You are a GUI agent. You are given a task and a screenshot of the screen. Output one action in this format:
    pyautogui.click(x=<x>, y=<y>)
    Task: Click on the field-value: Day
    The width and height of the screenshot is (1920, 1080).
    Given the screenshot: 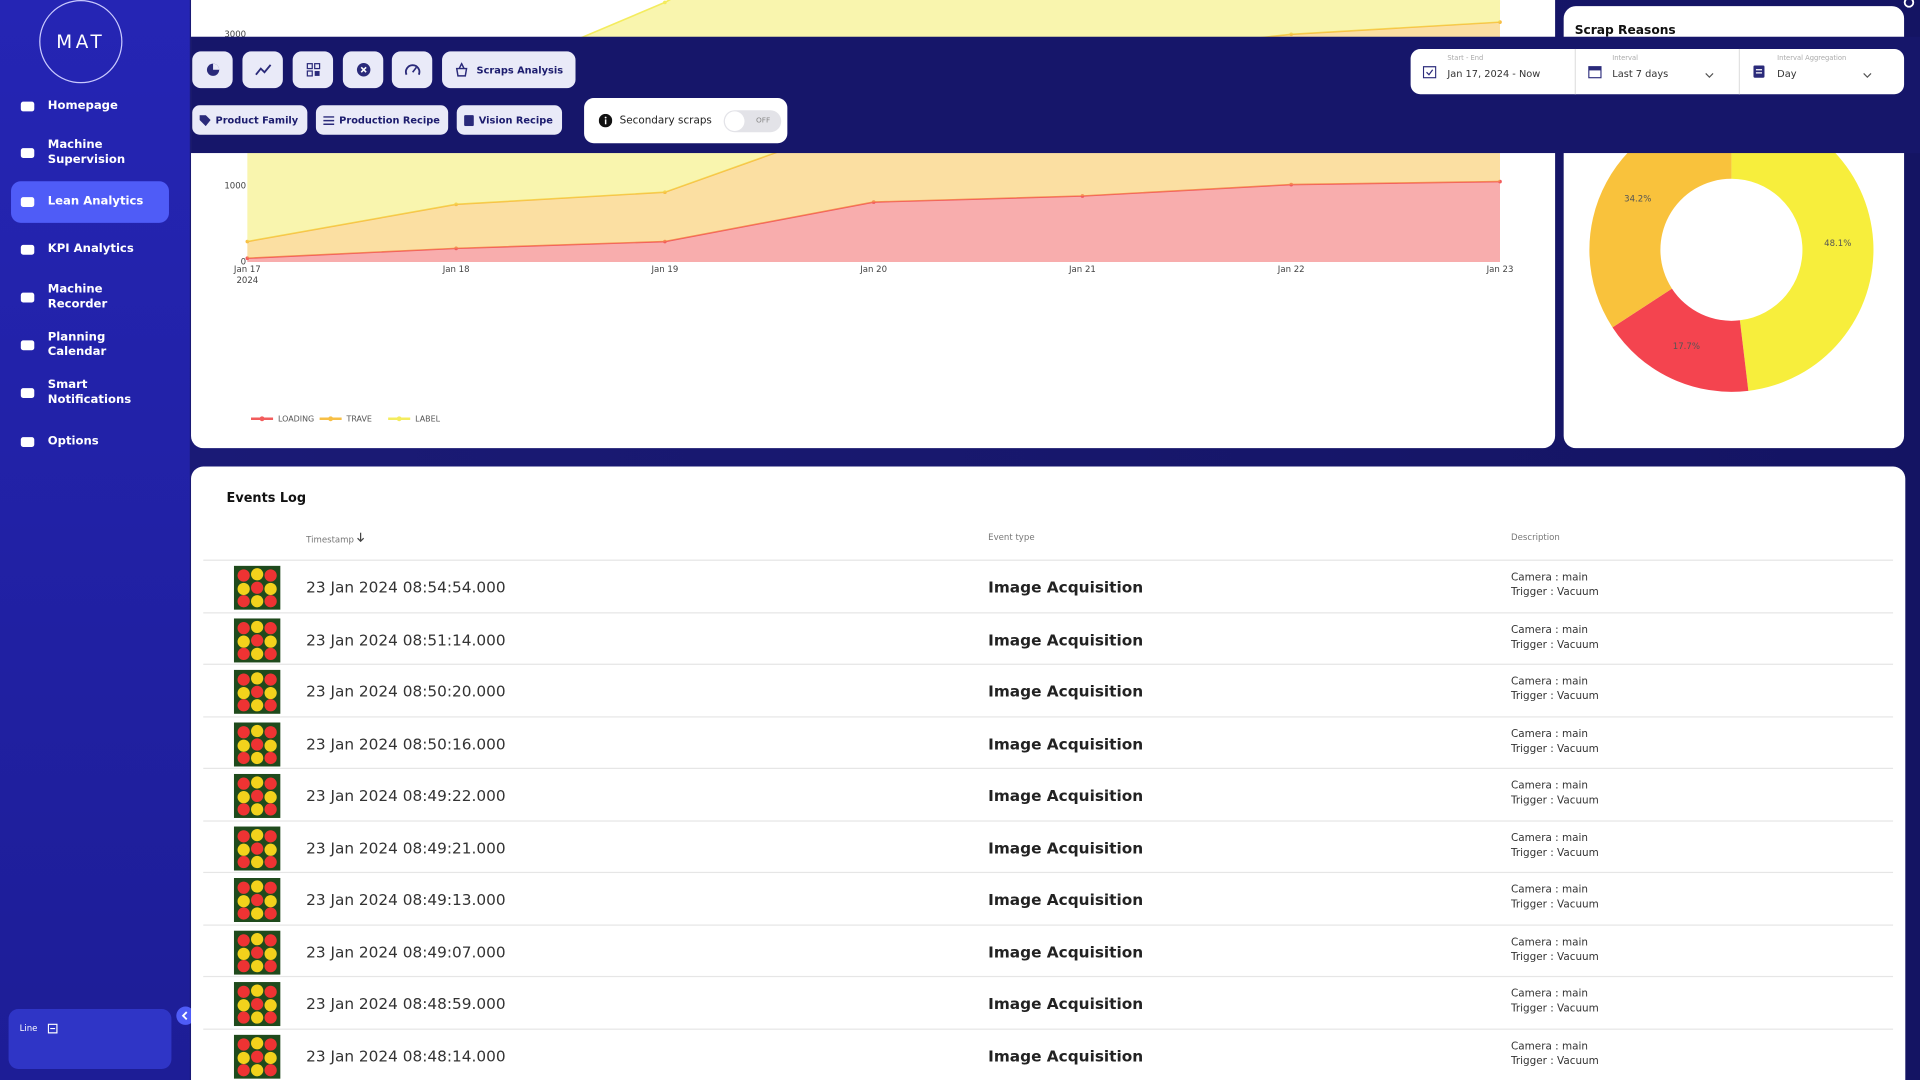 What is the action you would take?
    pyautogui.click(x=1787, y=74)
    